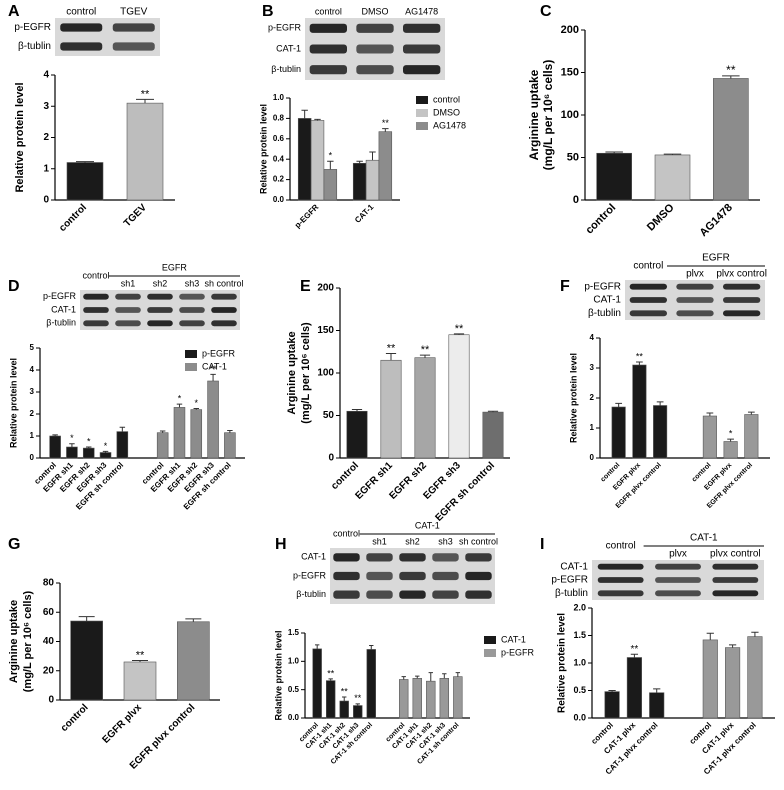 This screenshot has width=784, height=790. I want to click on x-tick-label: EGFR plvx, so click(122, 724).